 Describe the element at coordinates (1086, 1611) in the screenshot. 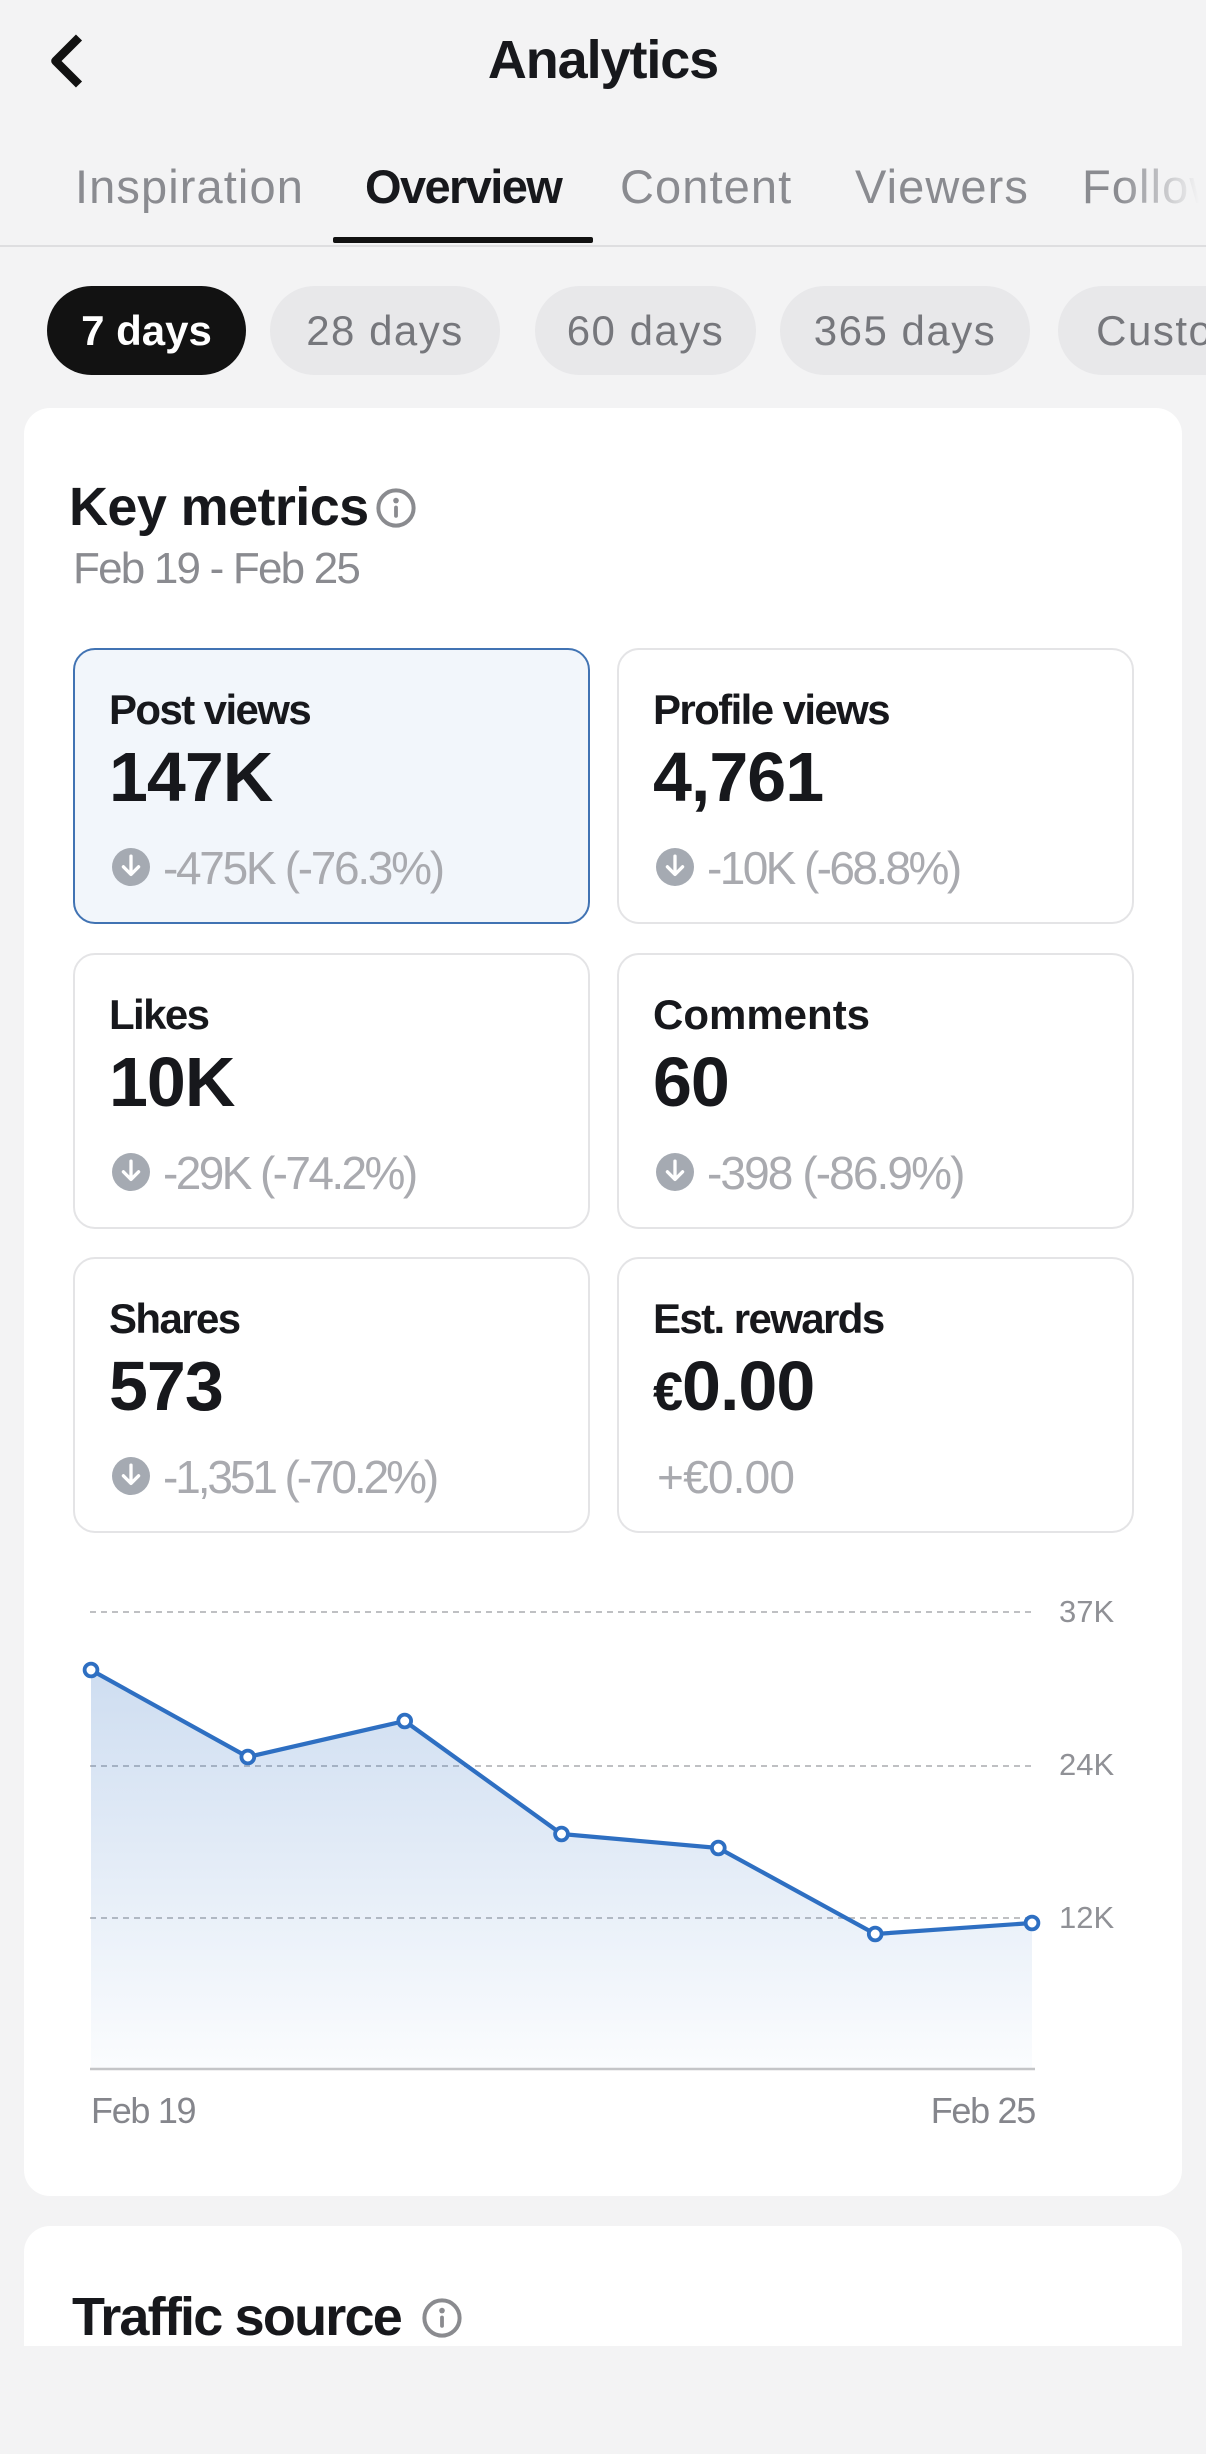

I see `svg-text: 37K` at that location.